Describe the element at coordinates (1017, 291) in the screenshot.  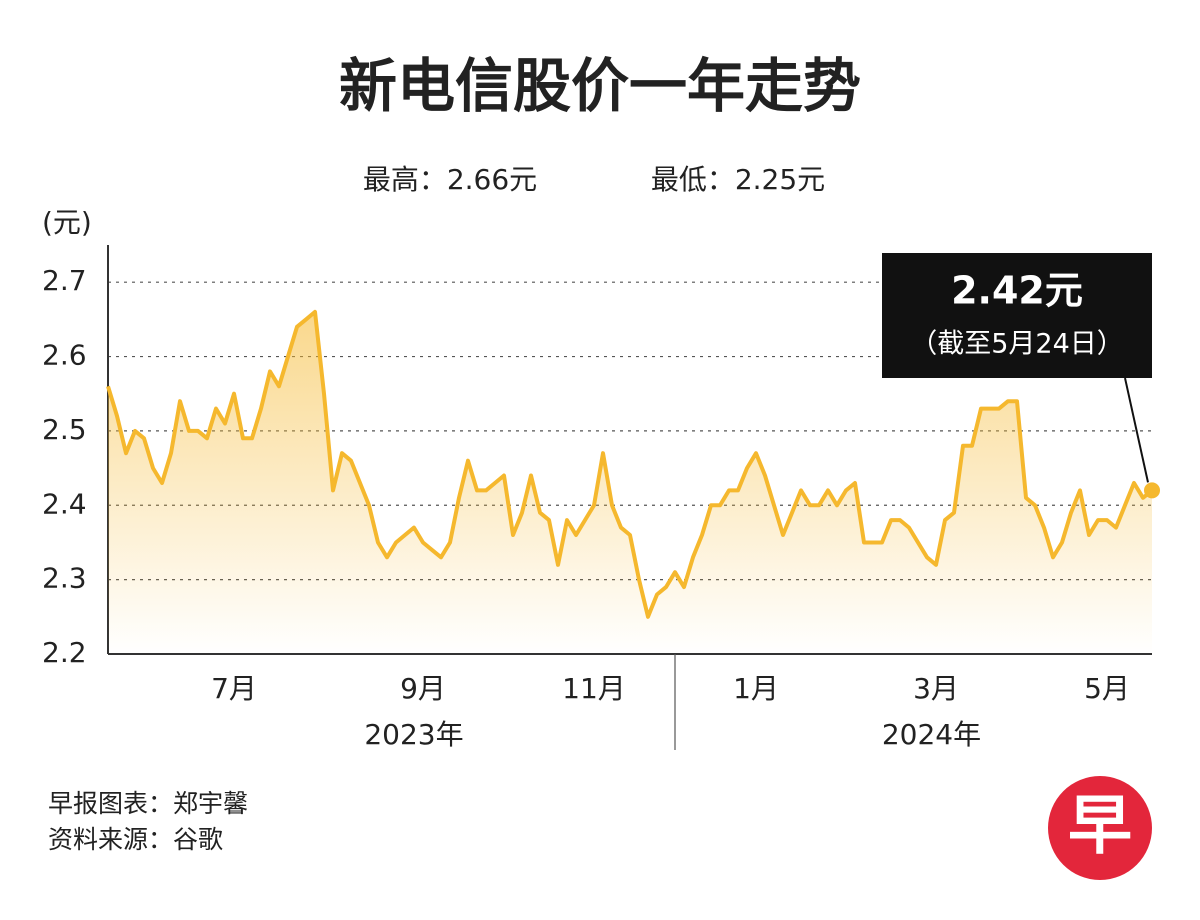
I see `callout-value: 2.42元` at that location.